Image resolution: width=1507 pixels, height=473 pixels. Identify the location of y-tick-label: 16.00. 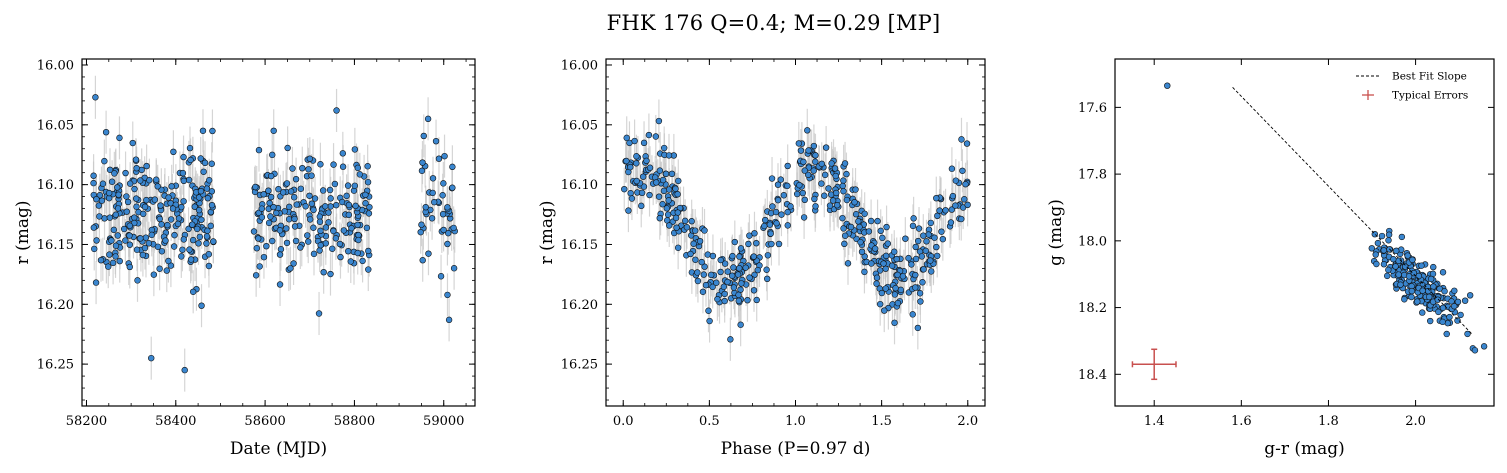
(579, 65).